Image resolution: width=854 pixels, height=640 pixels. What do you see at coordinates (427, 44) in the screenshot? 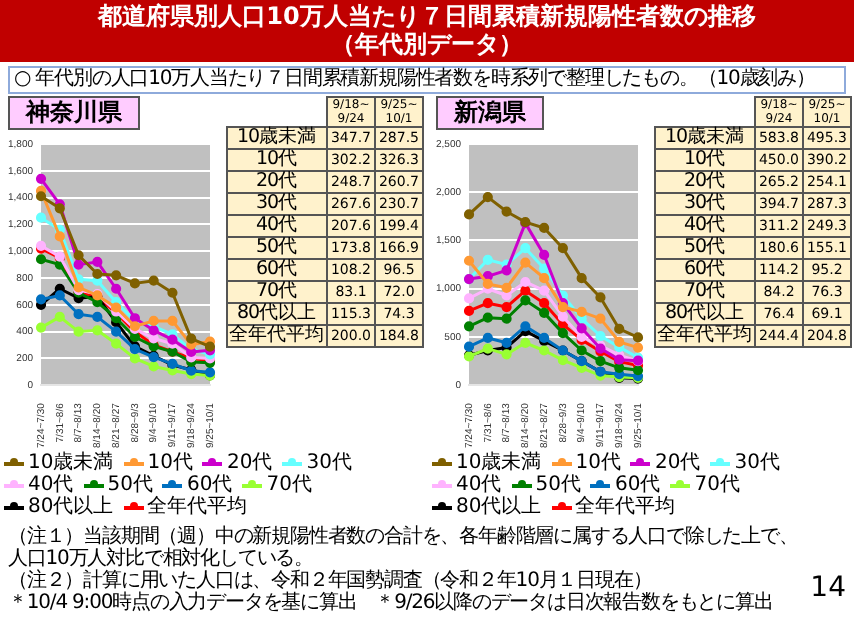
I see `text: （年代別データ）` at bounding box center [427, 44].